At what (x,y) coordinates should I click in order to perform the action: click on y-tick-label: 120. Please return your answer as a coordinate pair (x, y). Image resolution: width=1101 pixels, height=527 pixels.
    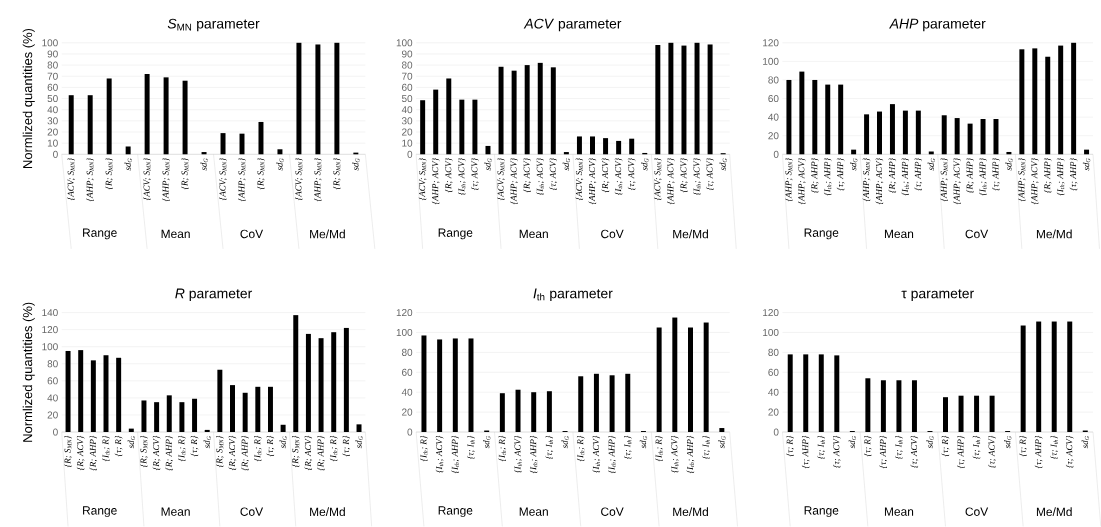
    Looking at the image, I should click on (50, 330).